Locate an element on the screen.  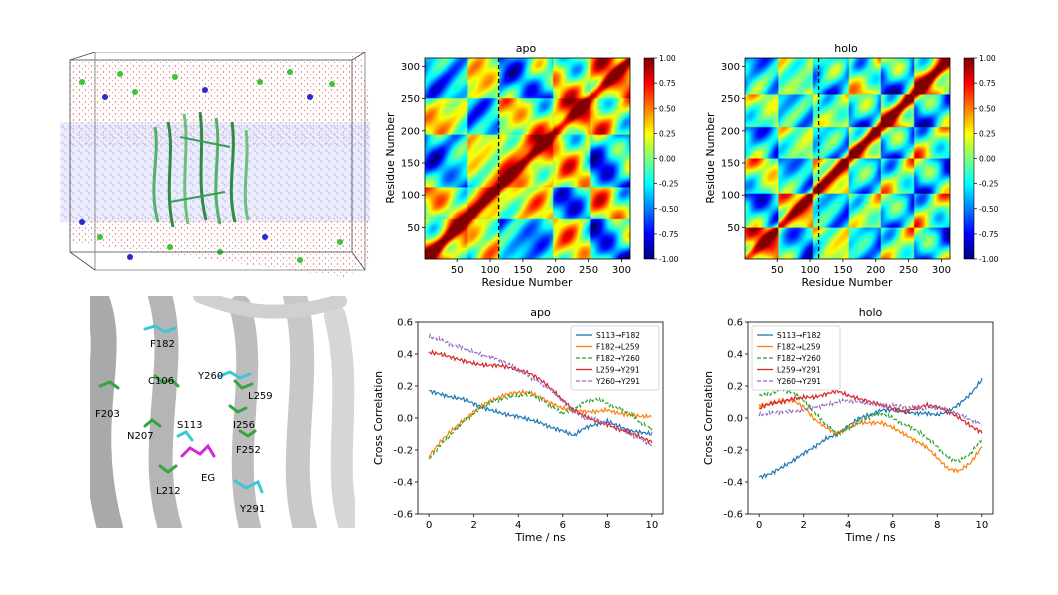
colorbar-tick-label: 1.00 is located at coordinates (987, 58).